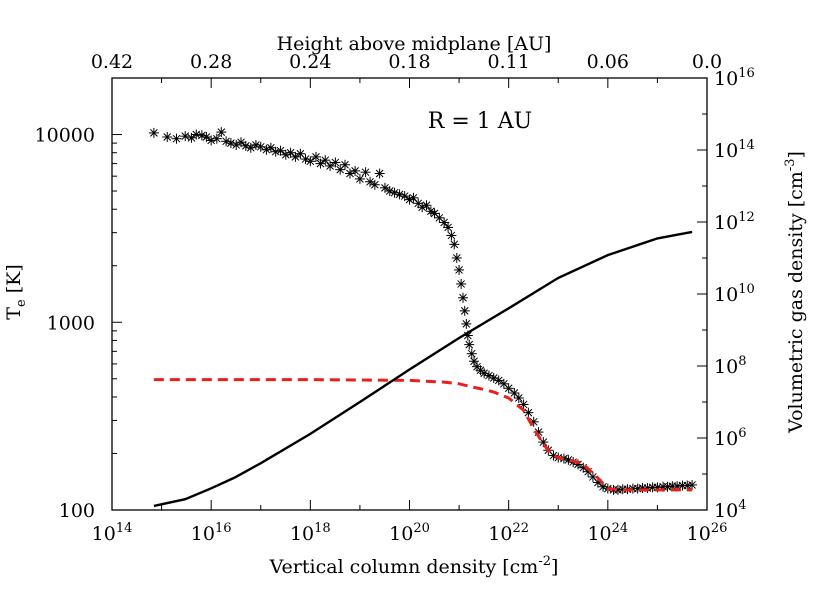  Describe the element at coordinates (414, 566) in the screenshot. I see `x-axis-label: Vertical column density [cm-2]` at that location.